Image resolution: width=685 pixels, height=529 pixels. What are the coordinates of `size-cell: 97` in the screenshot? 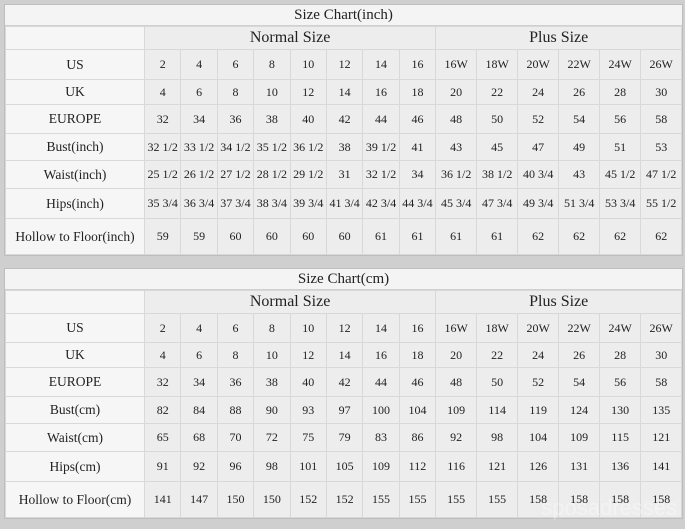 It's located at (344, 410).